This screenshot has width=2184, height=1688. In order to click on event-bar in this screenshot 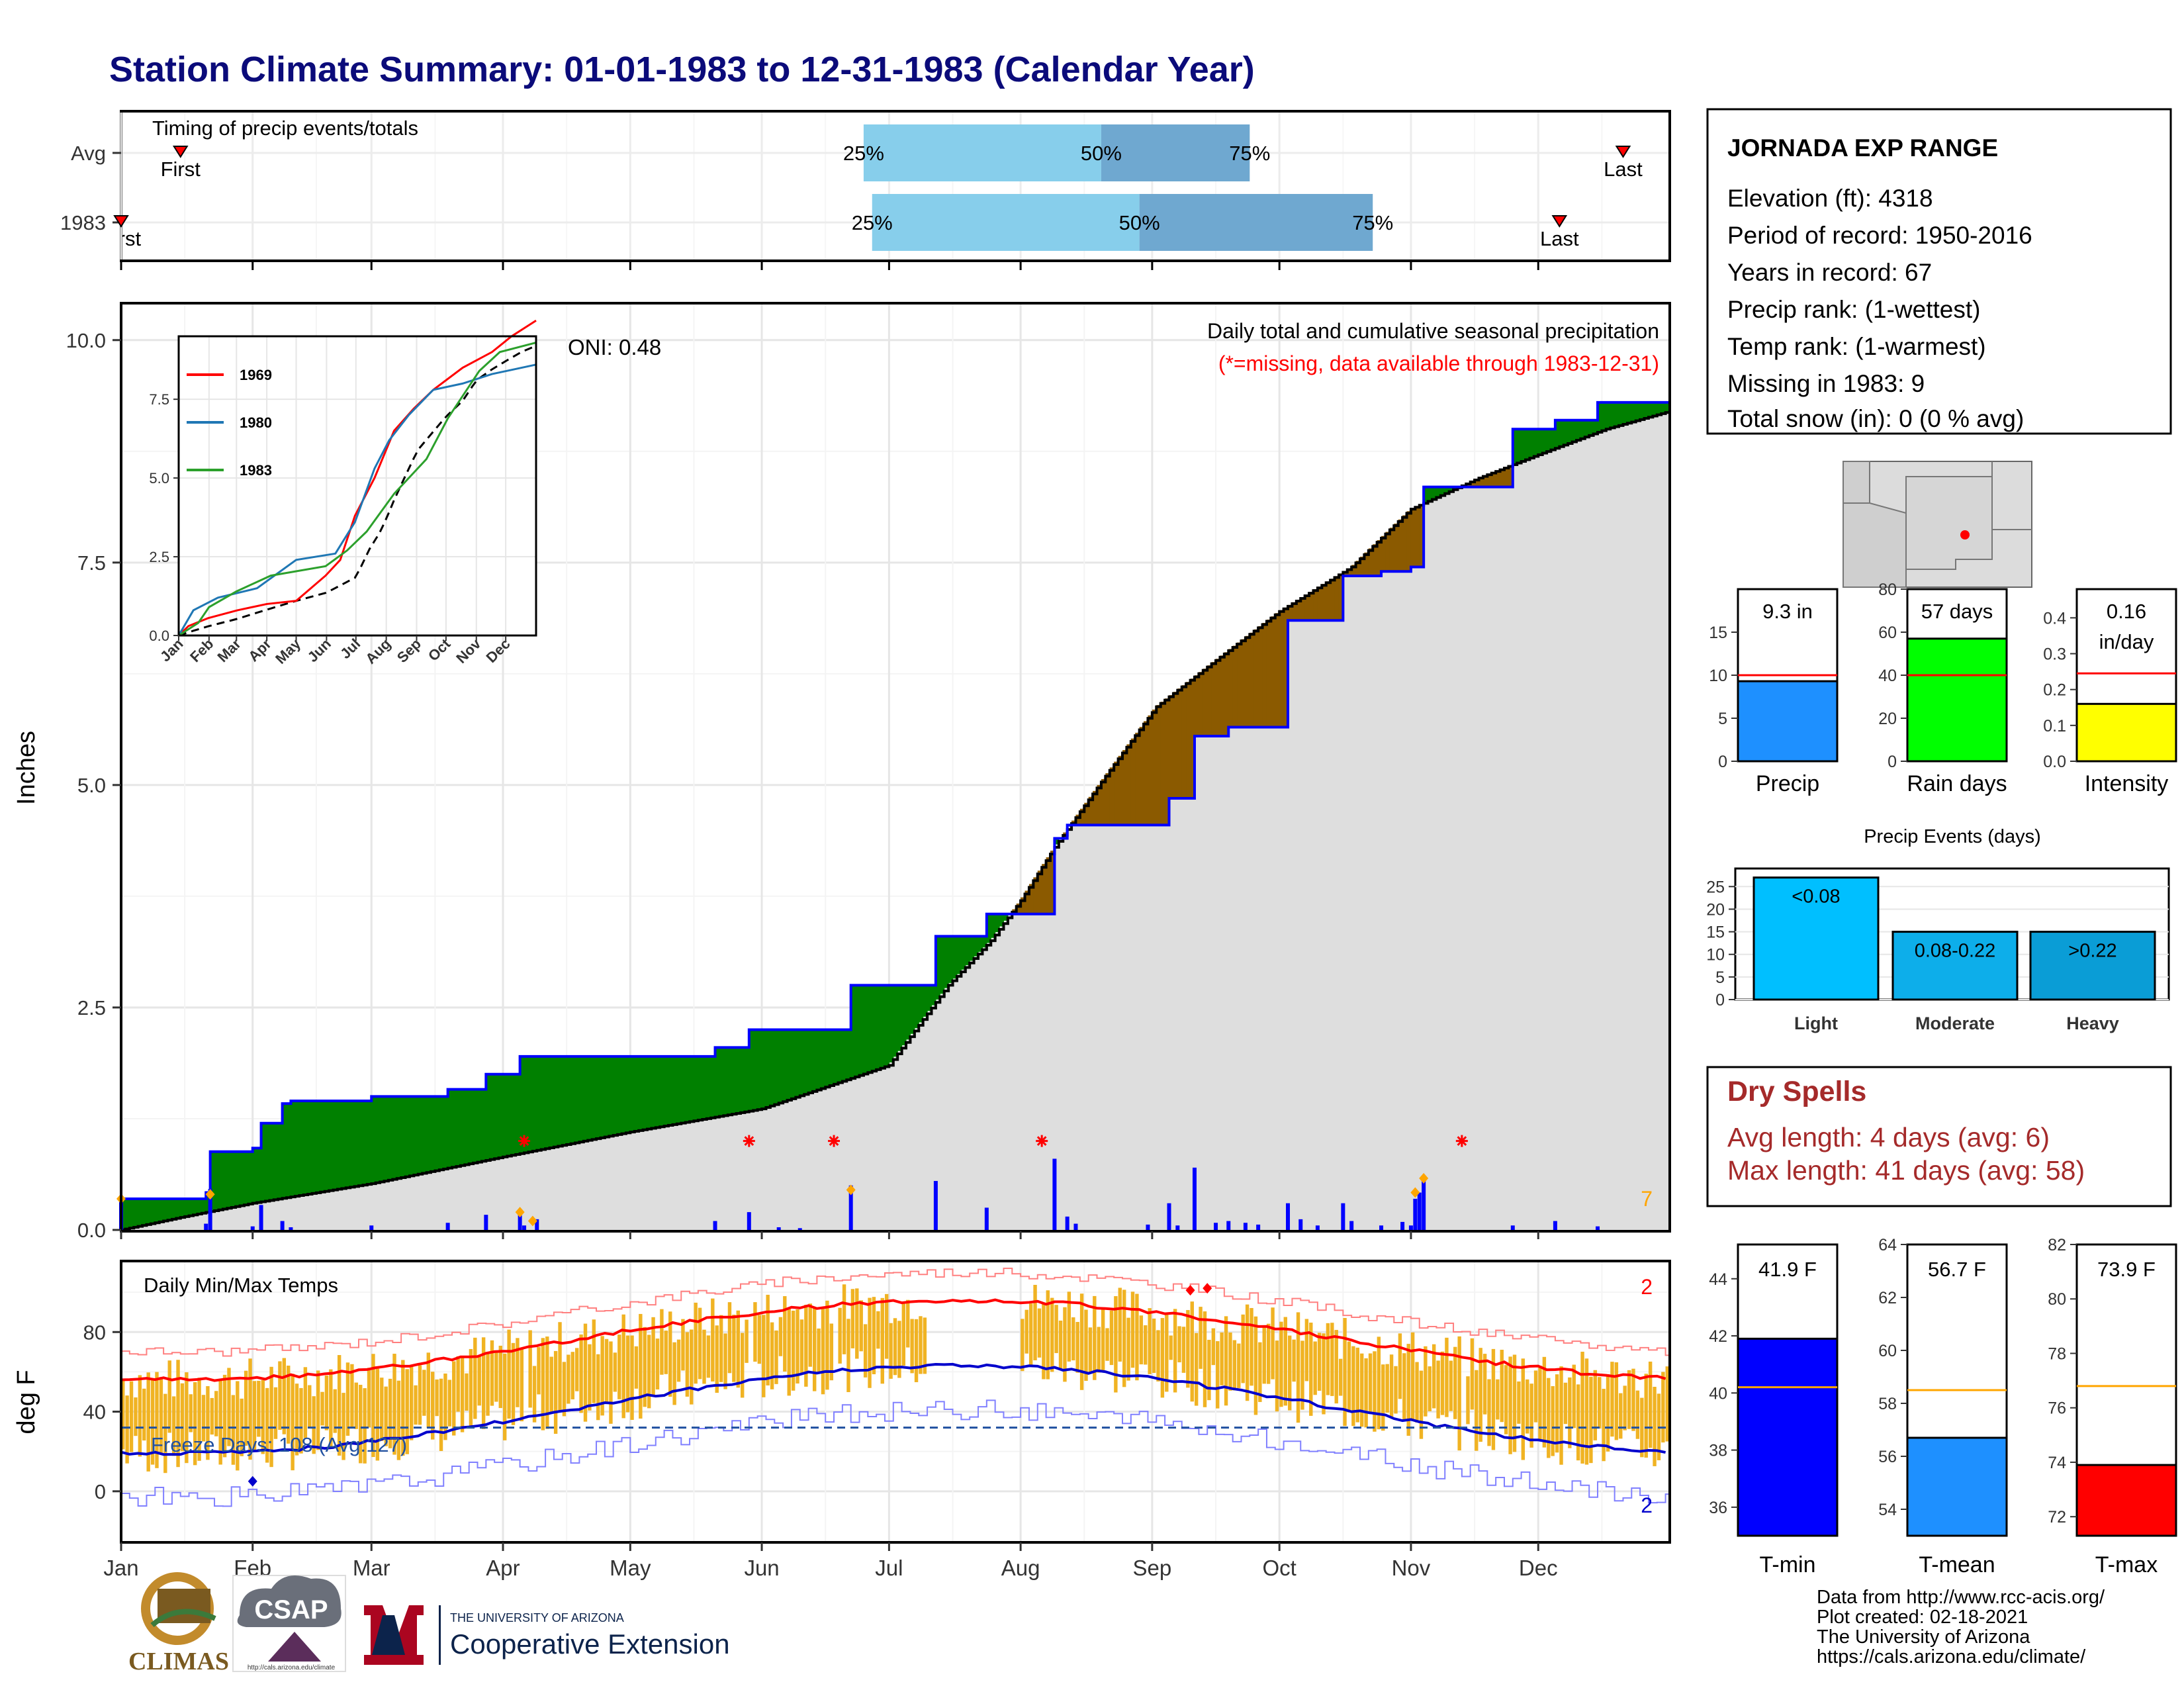, I will do `click(1816, 938)`.